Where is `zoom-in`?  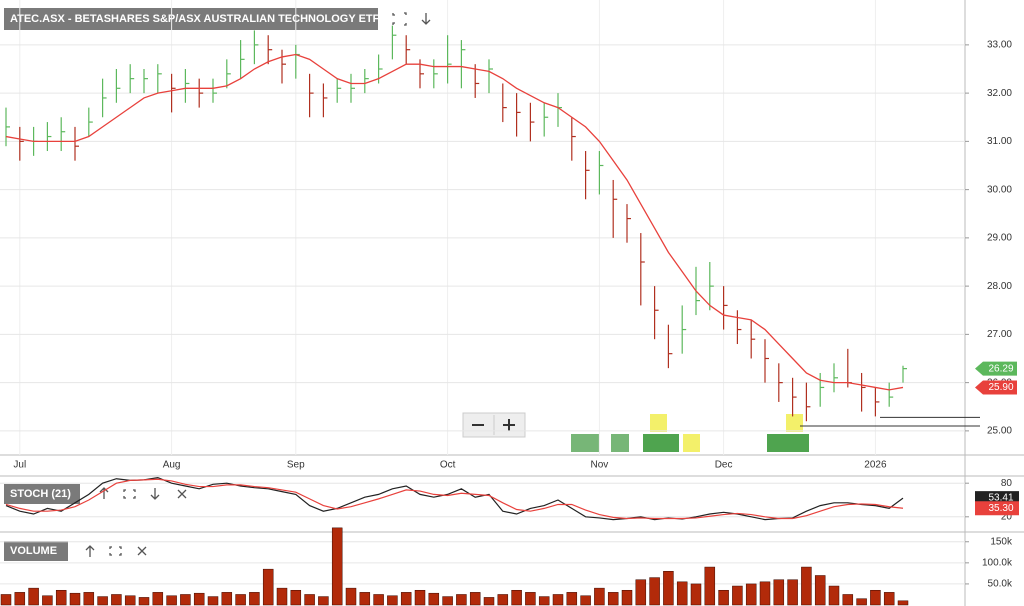 zoom-in is located at coordinates (509, 425).